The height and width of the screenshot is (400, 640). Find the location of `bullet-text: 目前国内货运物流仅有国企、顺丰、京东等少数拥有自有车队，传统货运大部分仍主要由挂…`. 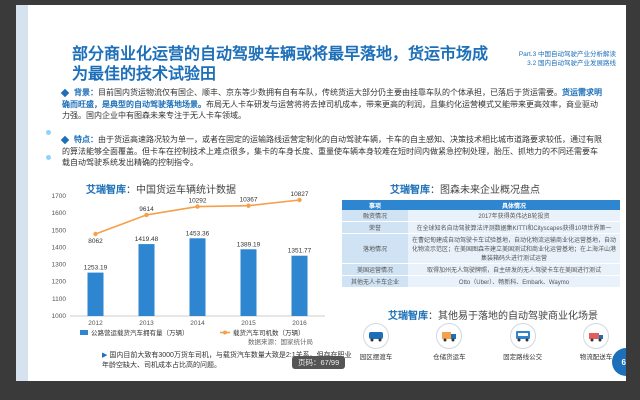

bullet-text: 目前国内货运物流仅有国企、顺丰、京东等少数拥有自有车队，传统货运大部分仍主要由挂… is located at coordinates (330, 92).